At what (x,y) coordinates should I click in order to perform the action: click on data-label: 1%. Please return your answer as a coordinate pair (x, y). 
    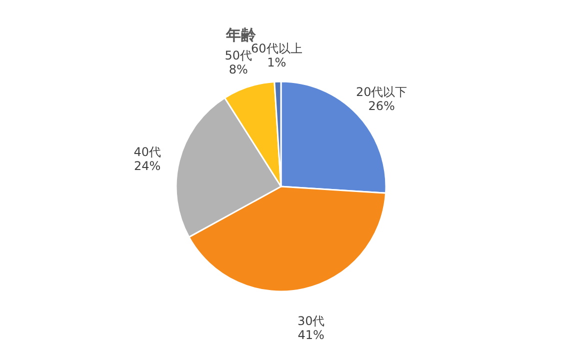
    Looking at the image, I should click on (276, 63).